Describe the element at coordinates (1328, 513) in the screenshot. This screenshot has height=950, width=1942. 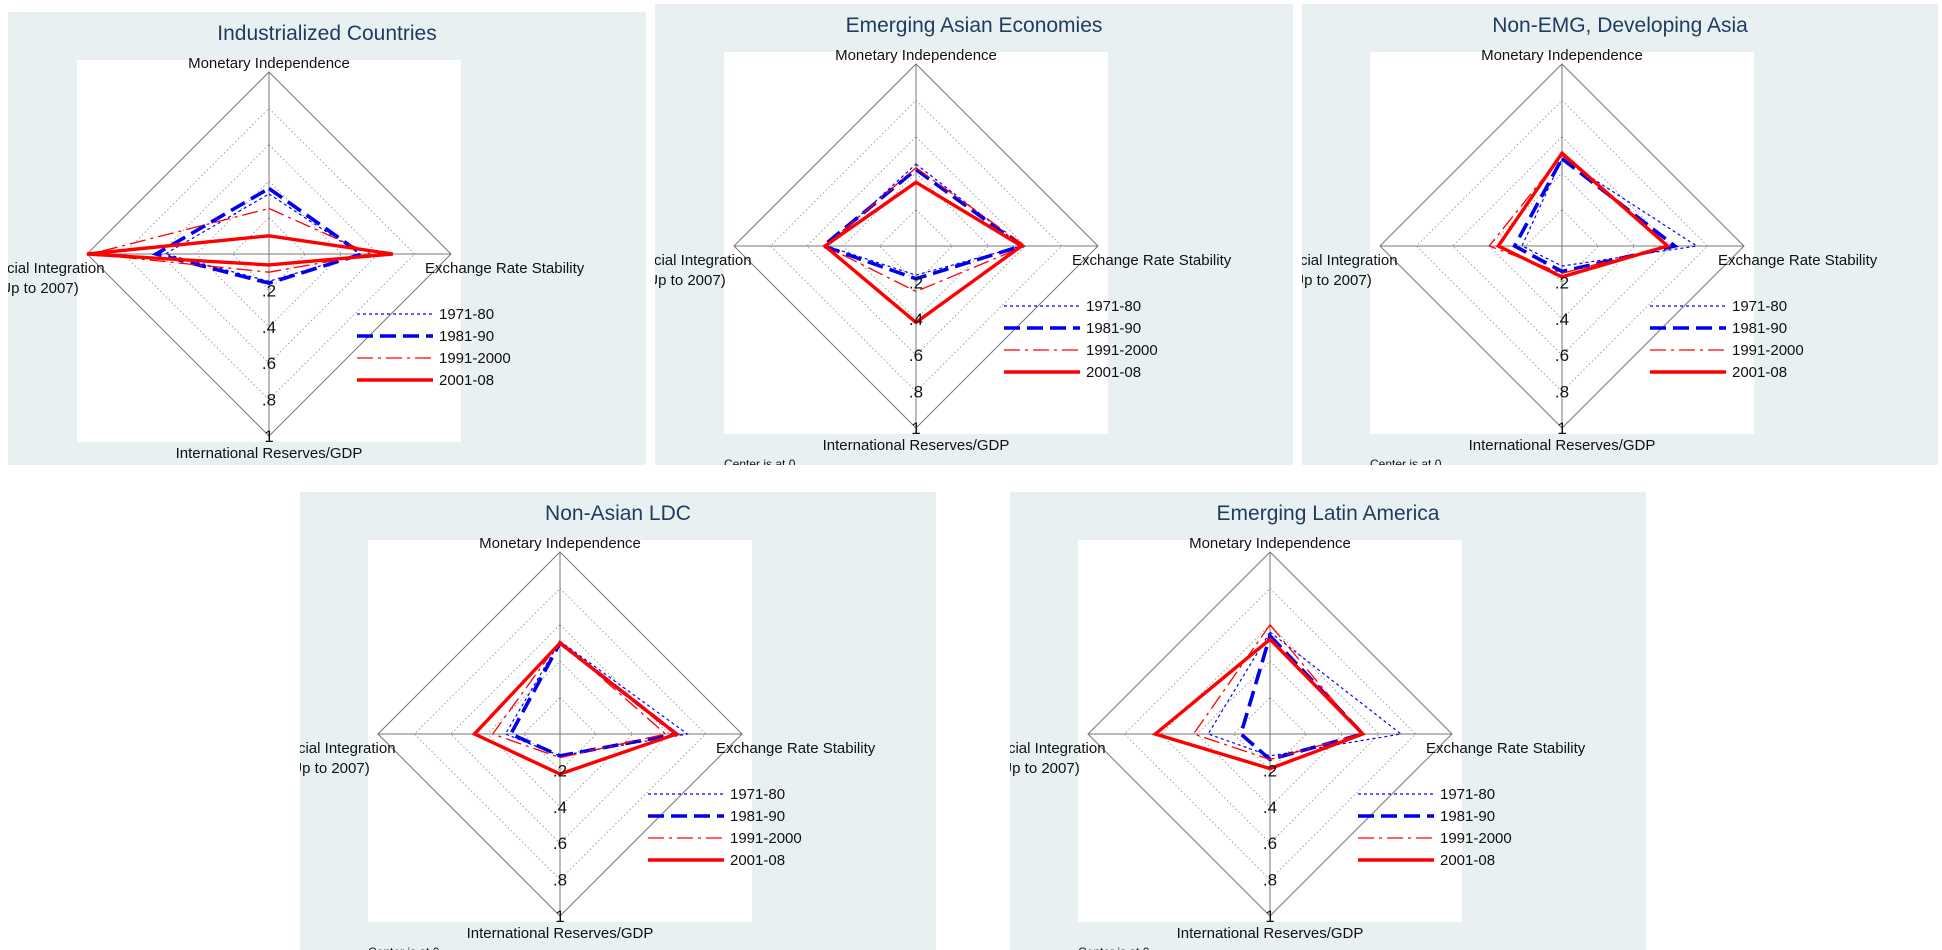
I see `chart-title: Emerging Latin America` at that location.